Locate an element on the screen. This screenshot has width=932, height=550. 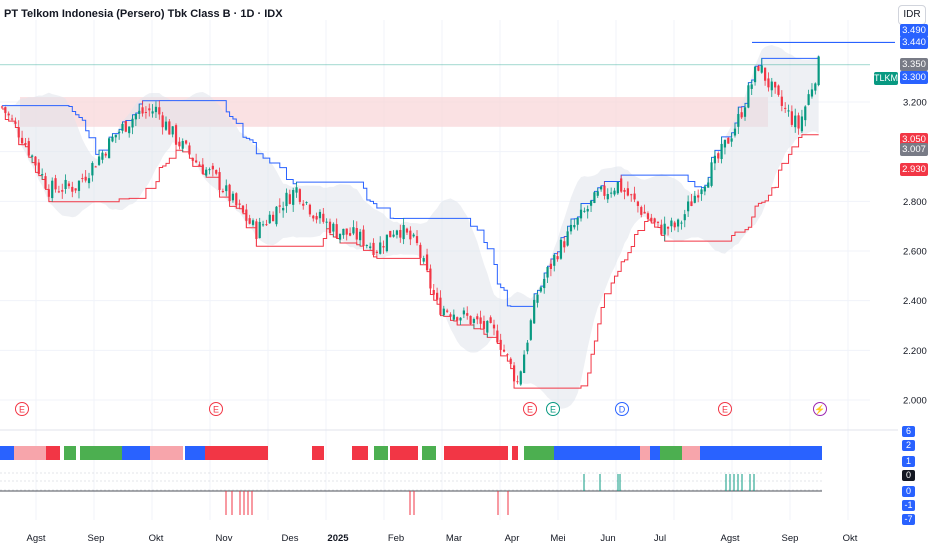
indicator-scale-label: 0 is located at coordinates (908, 491).